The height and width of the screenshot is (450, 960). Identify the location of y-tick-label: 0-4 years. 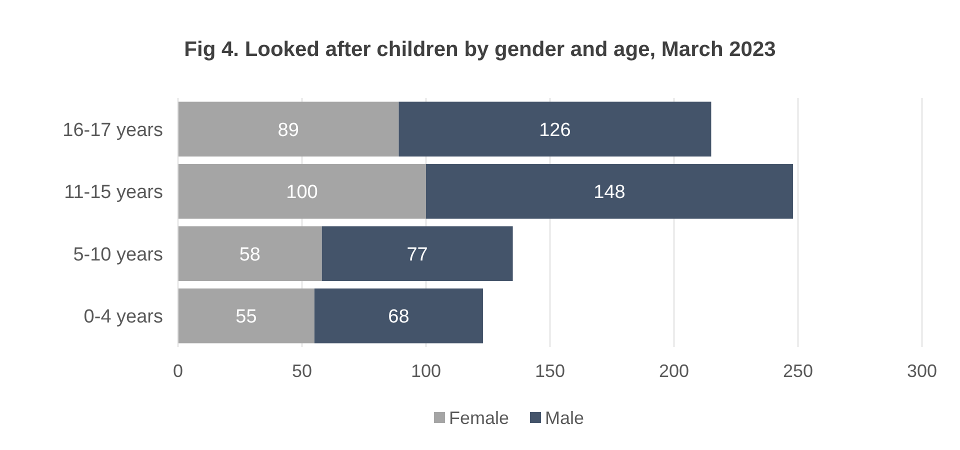
(123, 317).